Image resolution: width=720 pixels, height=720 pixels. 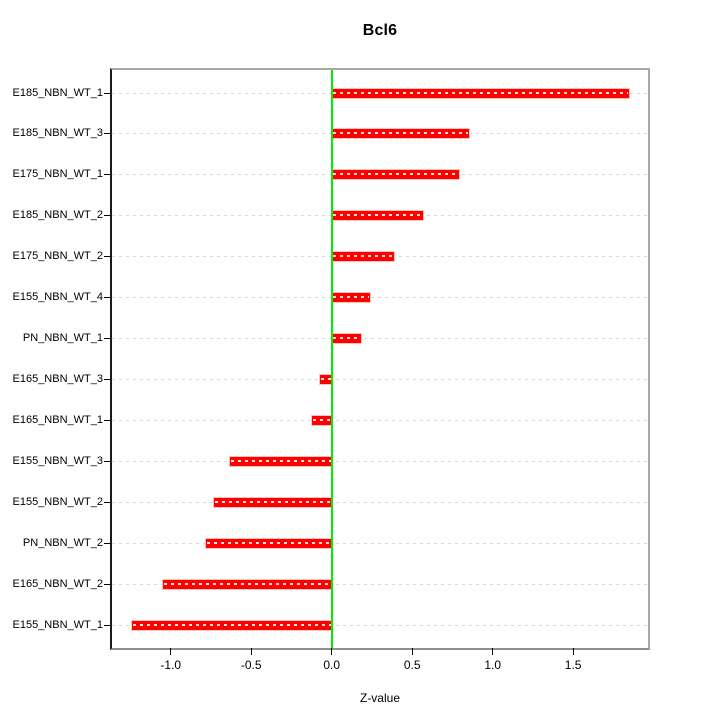 What do you see at coordinates (58, 461) in the screenshot?
I see `y-axis-label: E155_NBN_WT_3` at bounding box center [58, 461].